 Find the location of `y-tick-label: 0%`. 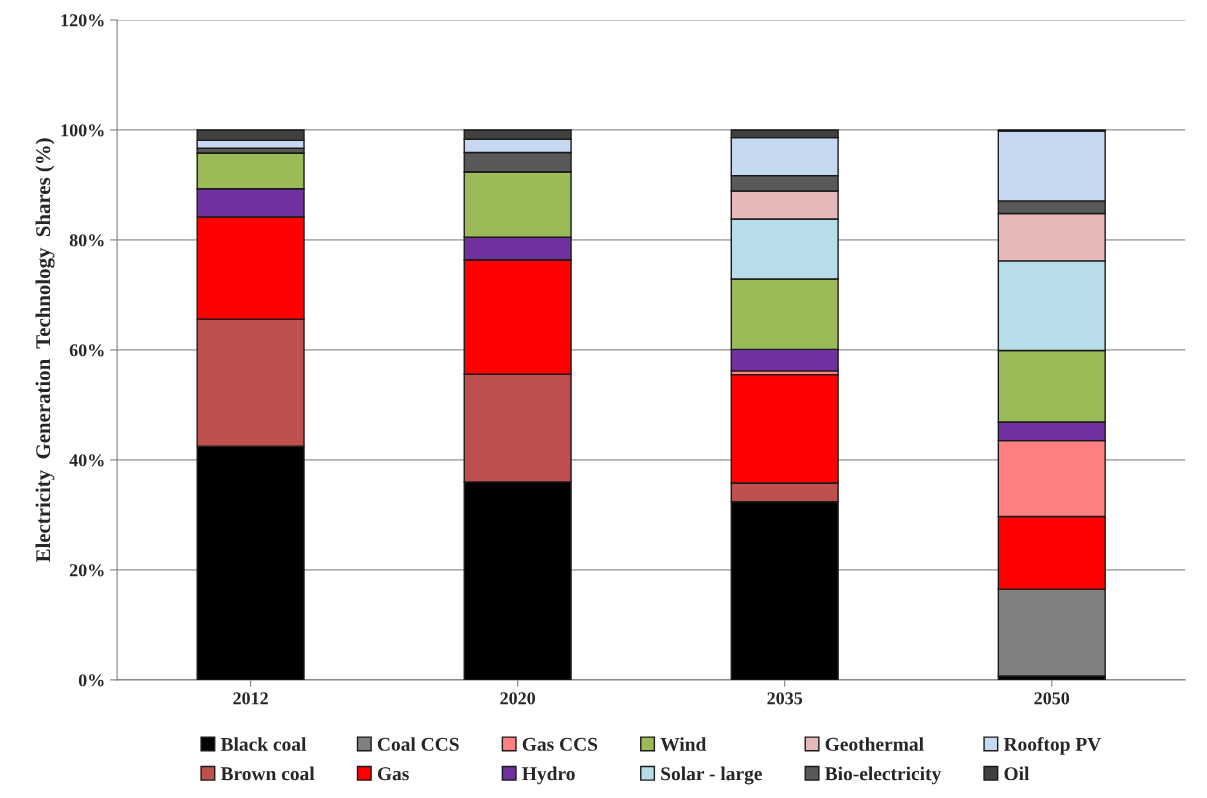

y-tick-label: 0% is located at coordinates (91, 680).